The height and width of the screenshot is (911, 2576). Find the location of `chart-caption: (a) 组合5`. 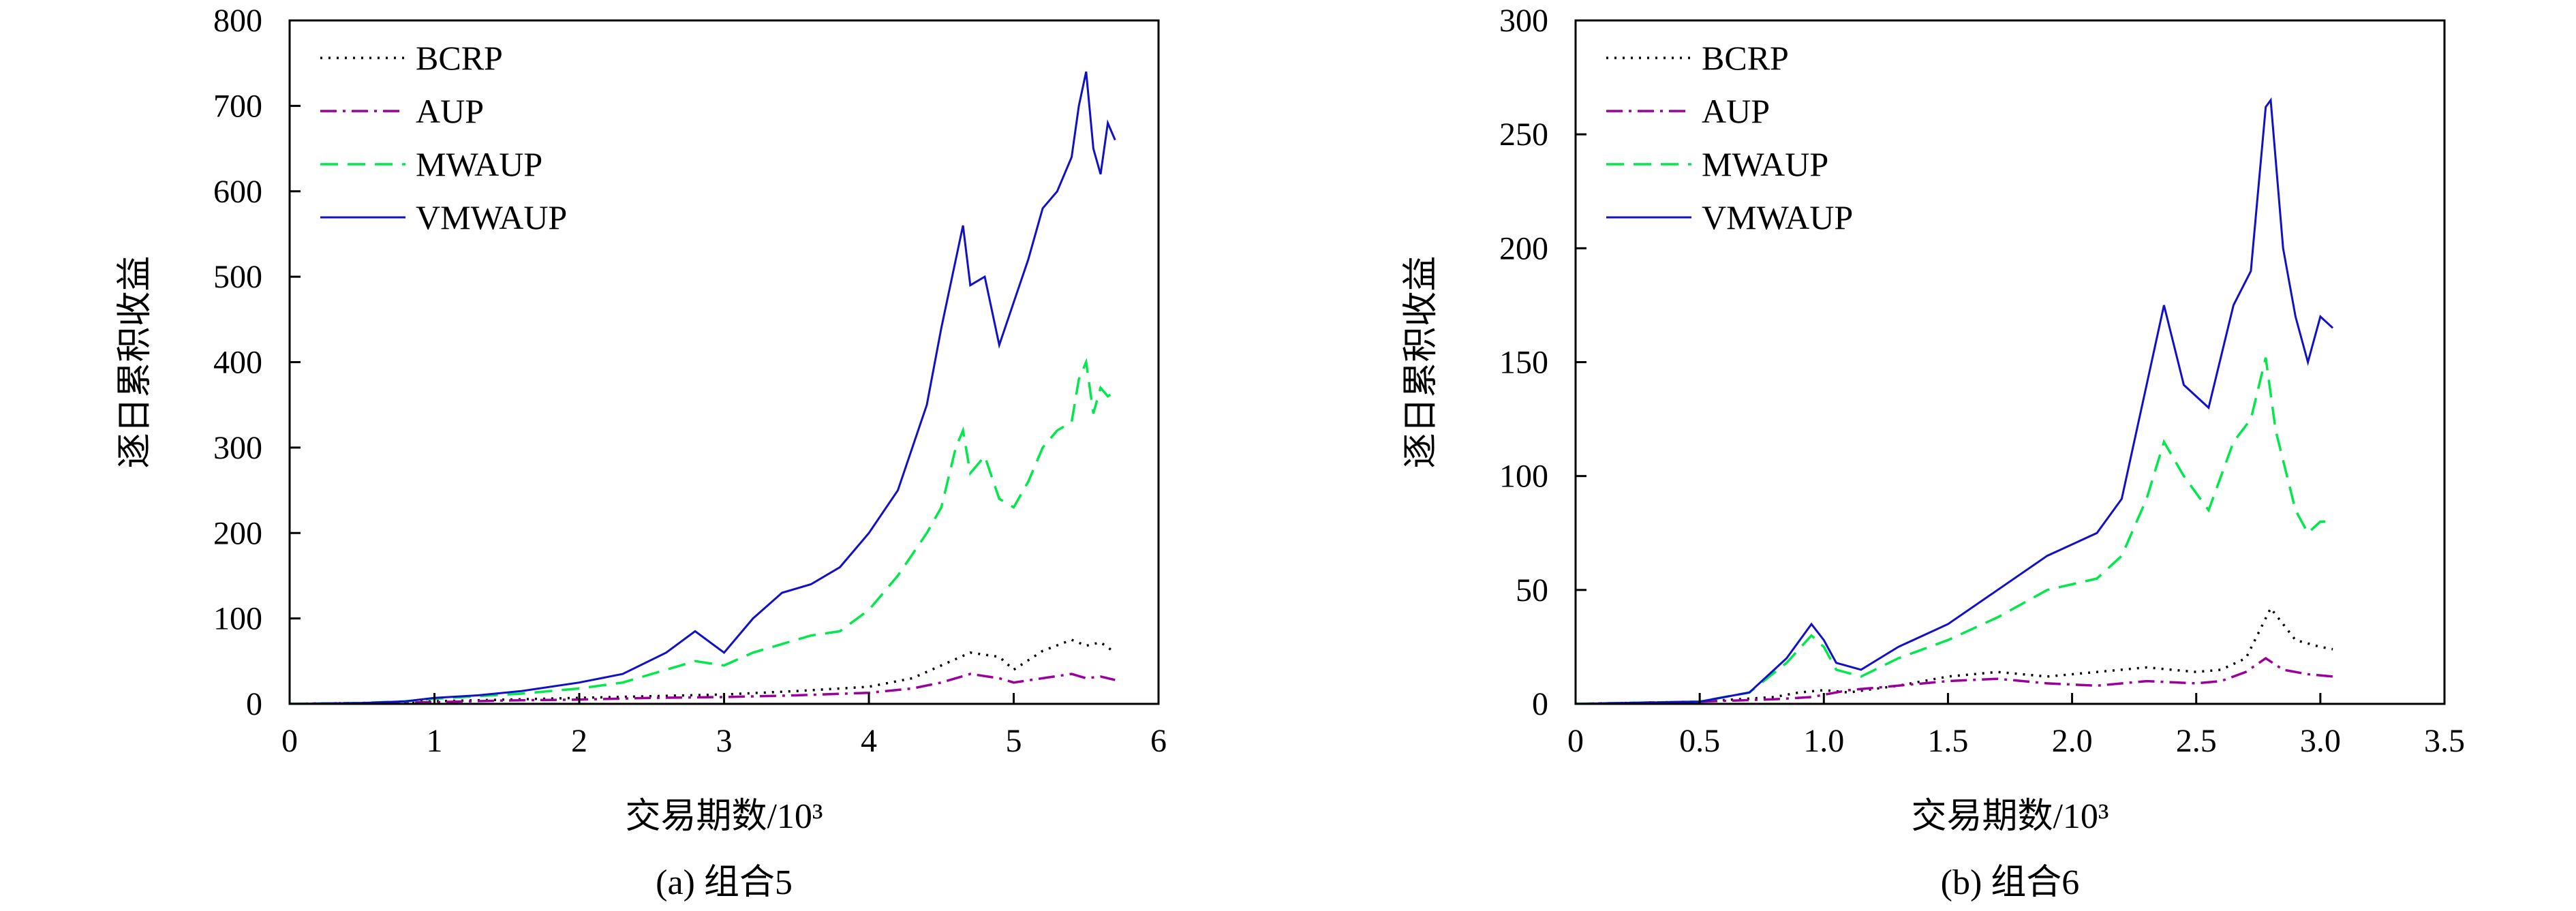

chart-caption: (a) 组合5 is located at coordinates (724, 883).